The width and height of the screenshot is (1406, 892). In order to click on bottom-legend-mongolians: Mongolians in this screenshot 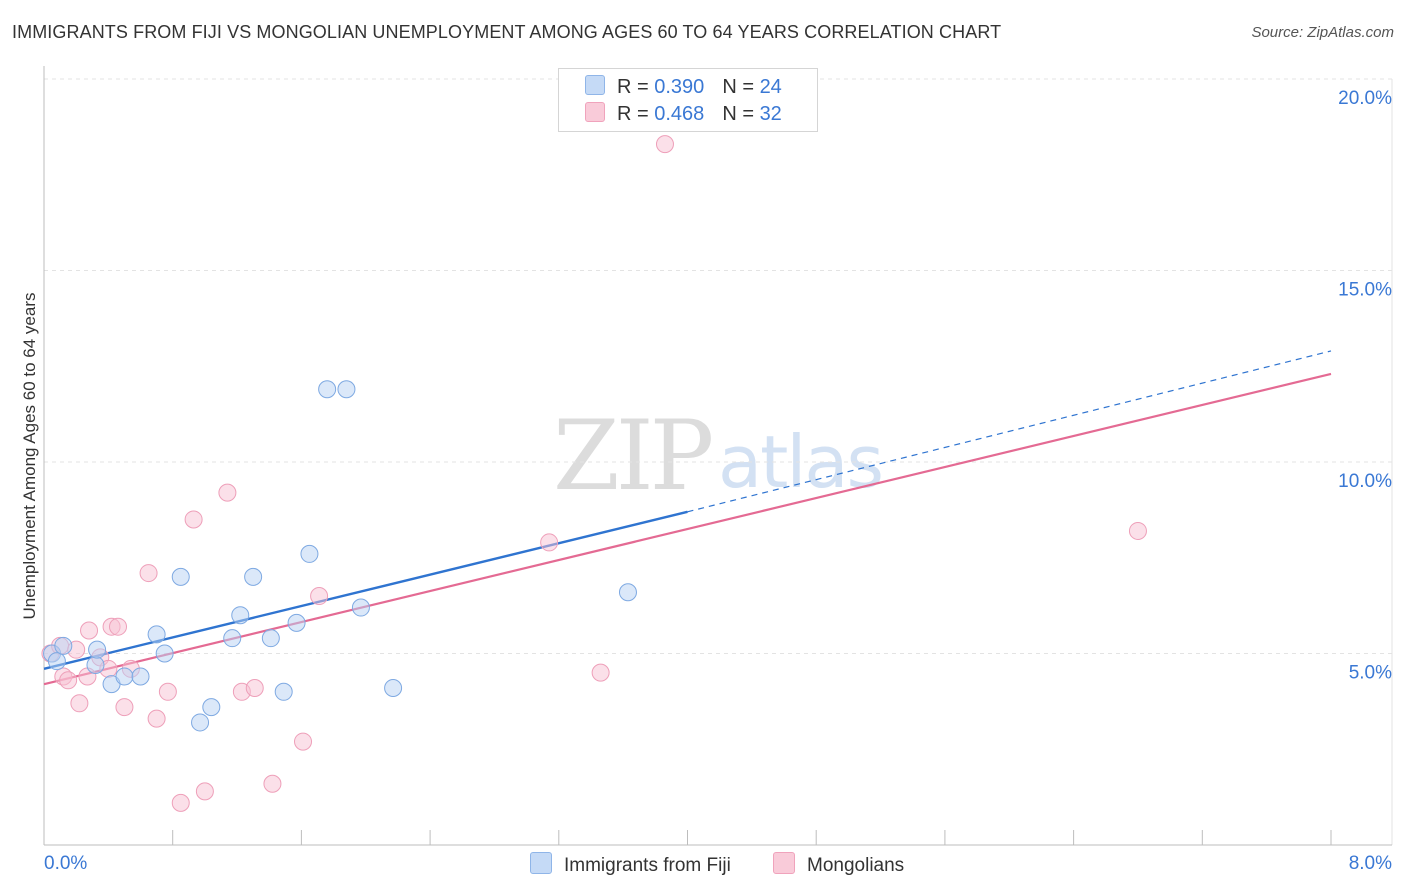, I will do `click(838, 864)`.